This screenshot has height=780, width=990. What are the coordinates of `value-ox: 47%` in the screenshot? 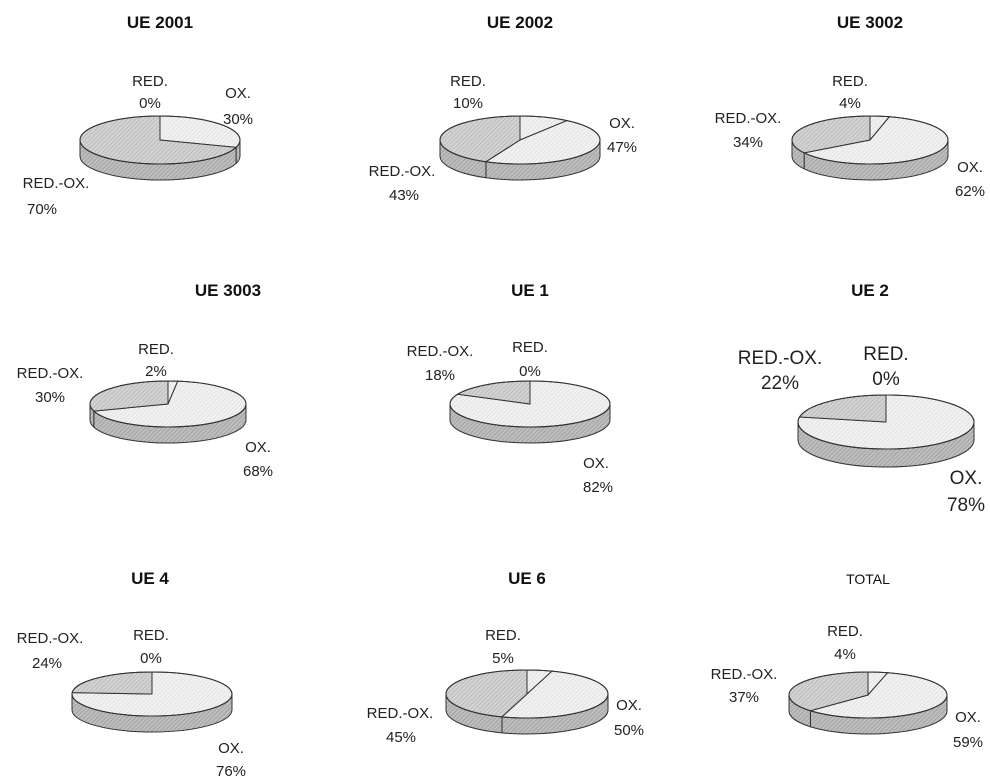 It's located at (622, 147).